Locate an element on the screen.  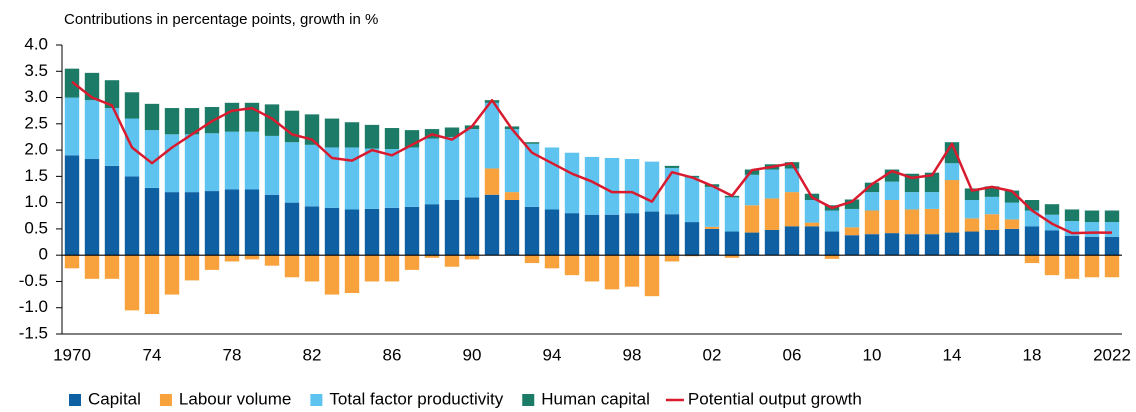
x-tick-label: 98 is located at coordinates (632, 354).